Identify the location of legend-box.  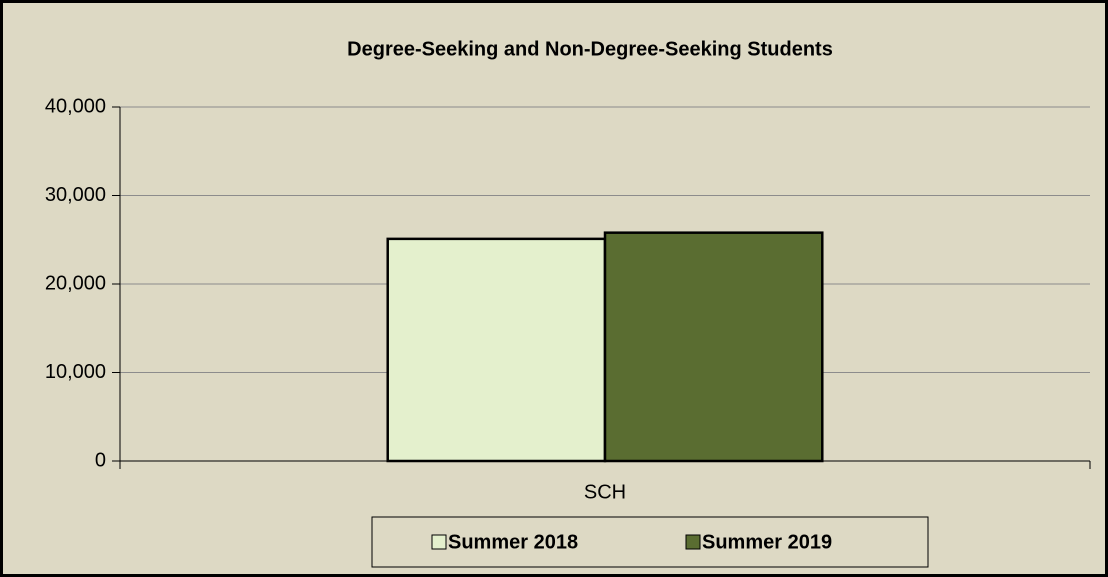
(650, 542).